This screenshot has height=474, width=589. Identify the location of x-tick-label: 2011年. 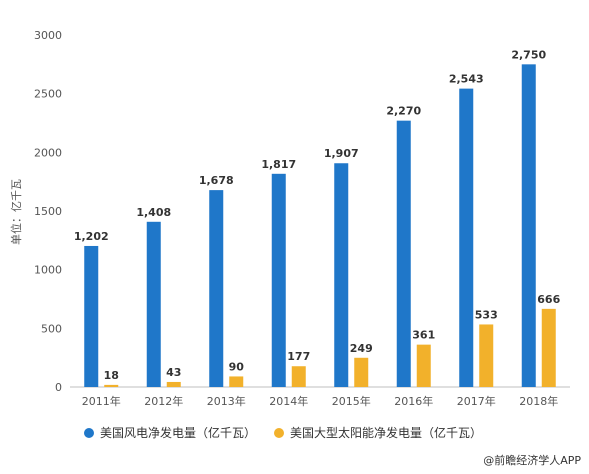
(101, 401).